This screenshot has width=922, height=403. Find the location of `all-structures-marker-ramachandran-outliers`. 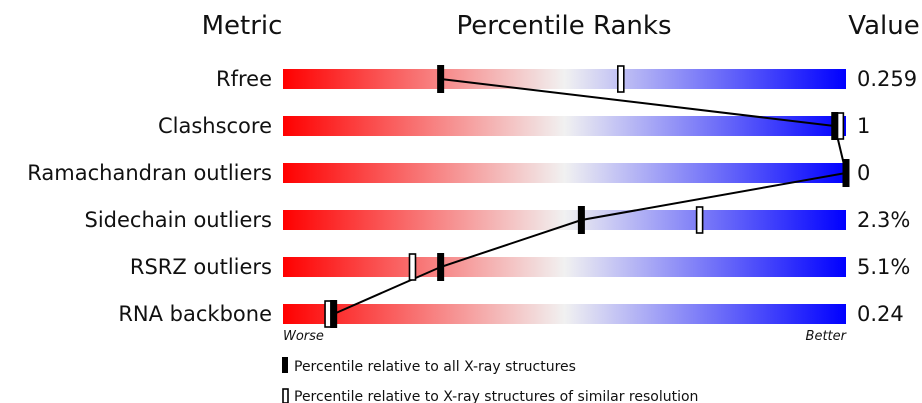

all-structures-marker-ramachandran-outliers is located at coordinates (846, 173).